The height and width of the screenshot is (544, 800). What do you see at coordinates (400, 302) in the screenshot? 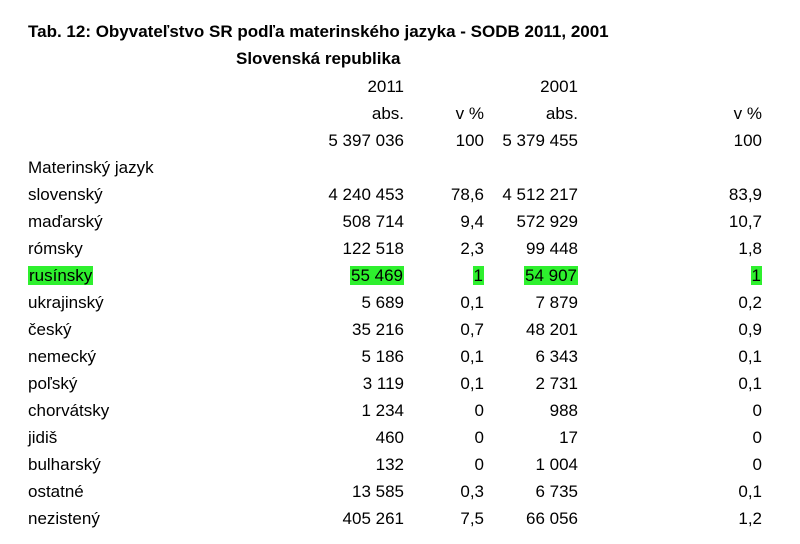
I see `table-row: ukrajinský 5 689 0,1 7 879 0,2` at bounding box center [400, 302].